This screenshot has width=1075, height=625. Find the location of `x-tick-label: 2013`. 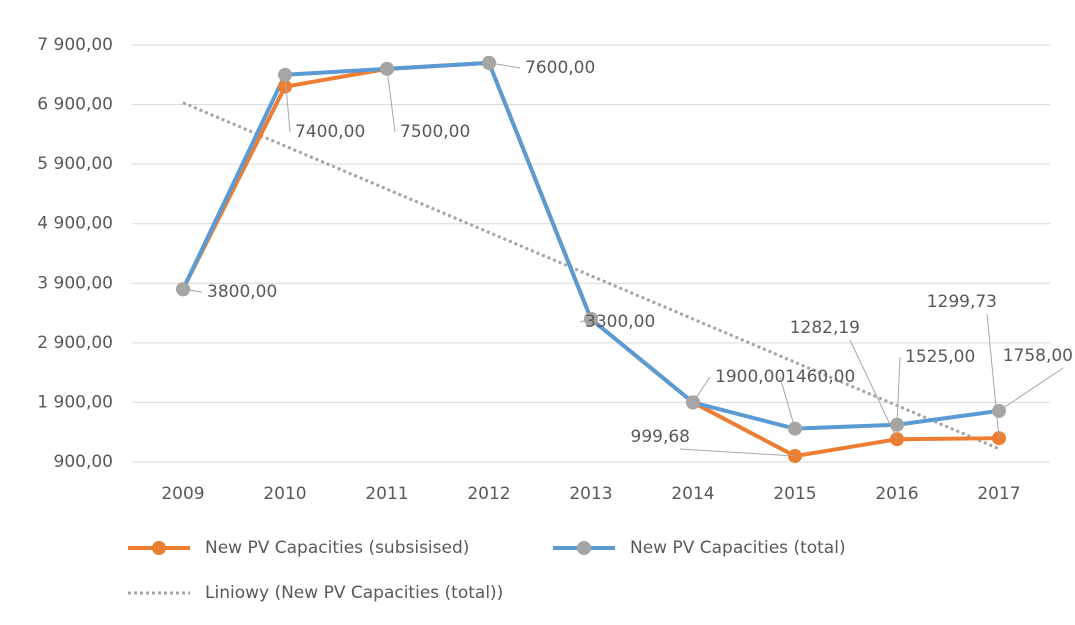

x-tick-label: 2013 is located at coordinates (590, 494).